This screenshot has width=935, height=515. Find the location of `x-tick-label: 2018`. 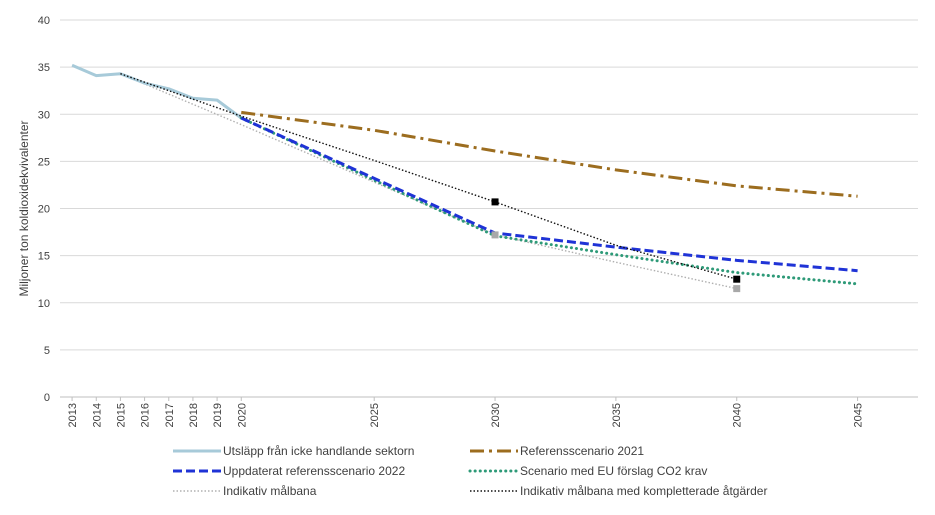

x-tick-label: 2018 is located at coordinates (194, 415).